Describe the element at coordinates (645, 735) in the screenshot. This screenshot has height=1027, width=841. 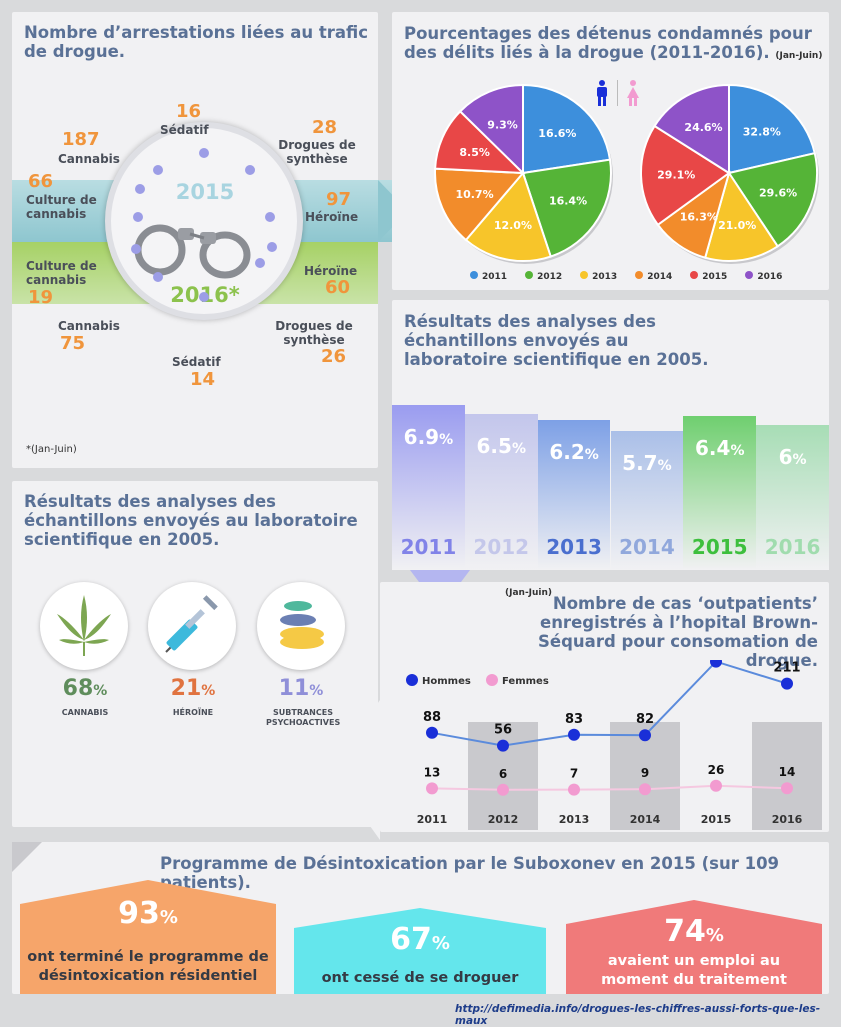
I see `line-point-Hommes-2014` at that location.